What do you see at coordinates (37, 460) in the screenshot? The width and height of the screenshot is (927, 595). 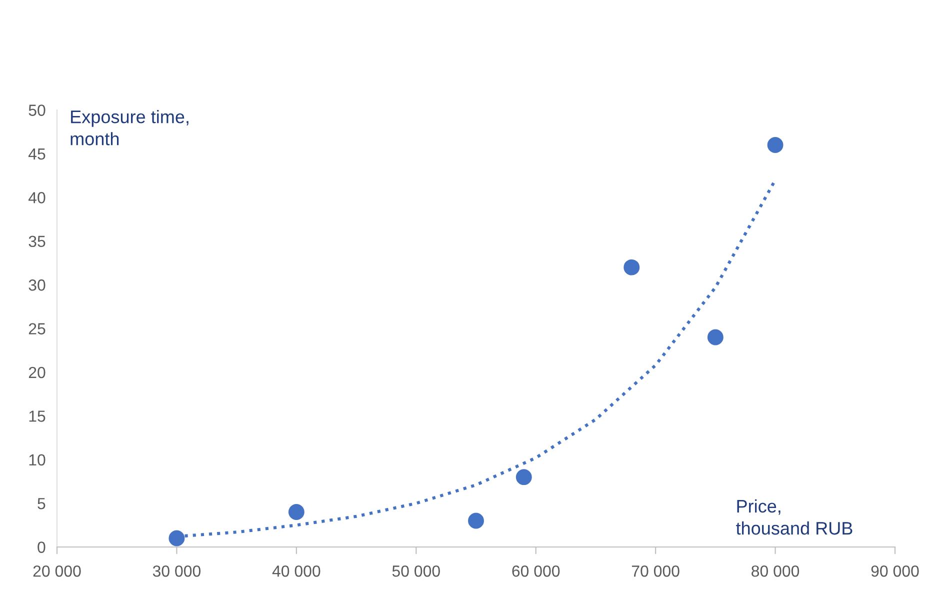 I see `y-tick-label: 10` at bounding box center [37, 460].